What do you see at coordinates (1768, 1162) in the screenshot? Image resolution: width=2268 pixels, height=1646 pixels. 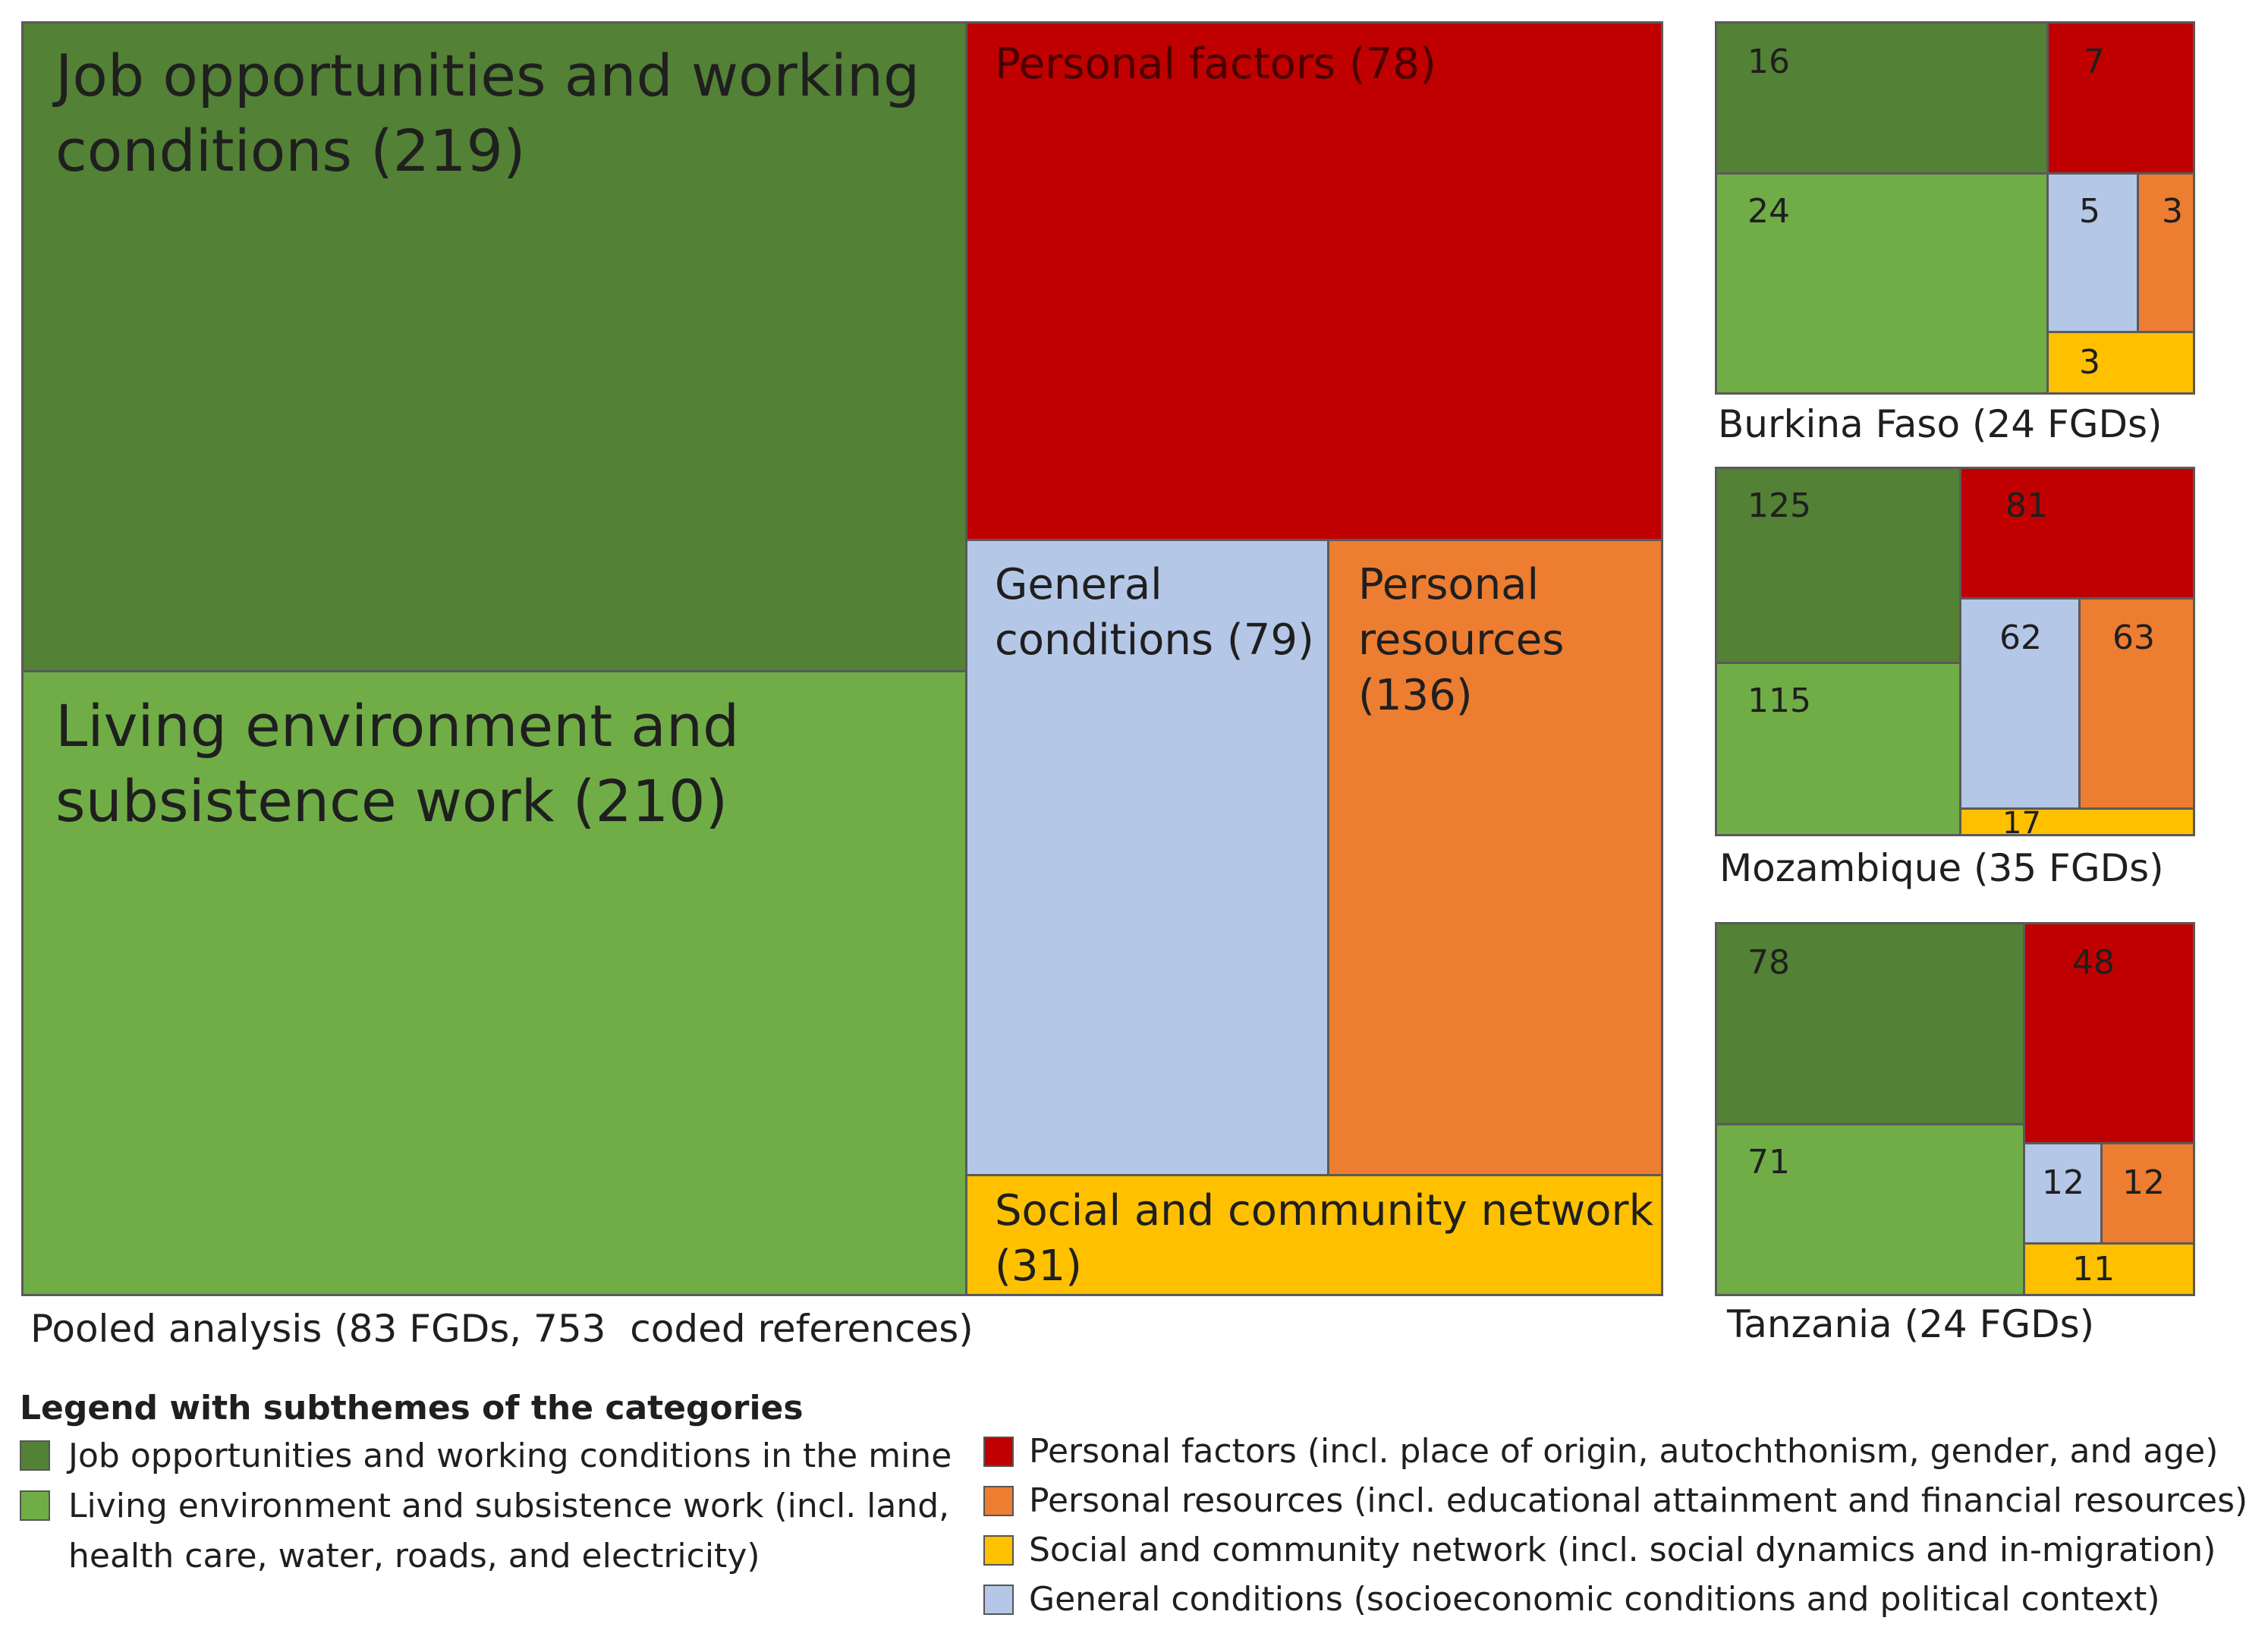 I see `tz-label-living: 71` at bounding box center [1768, 1162].